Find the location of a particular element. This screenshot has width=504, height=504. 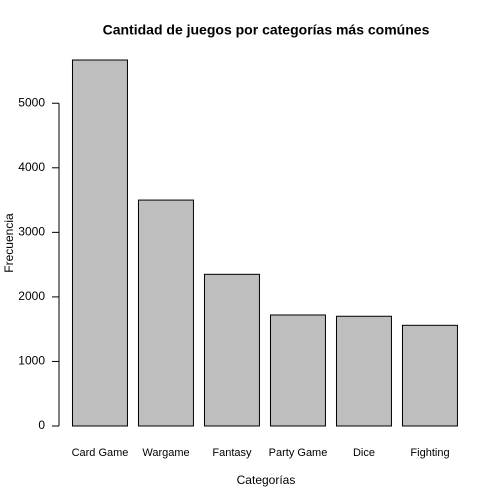

x-tick-label: Party Game is located at coordinates (298, 453).